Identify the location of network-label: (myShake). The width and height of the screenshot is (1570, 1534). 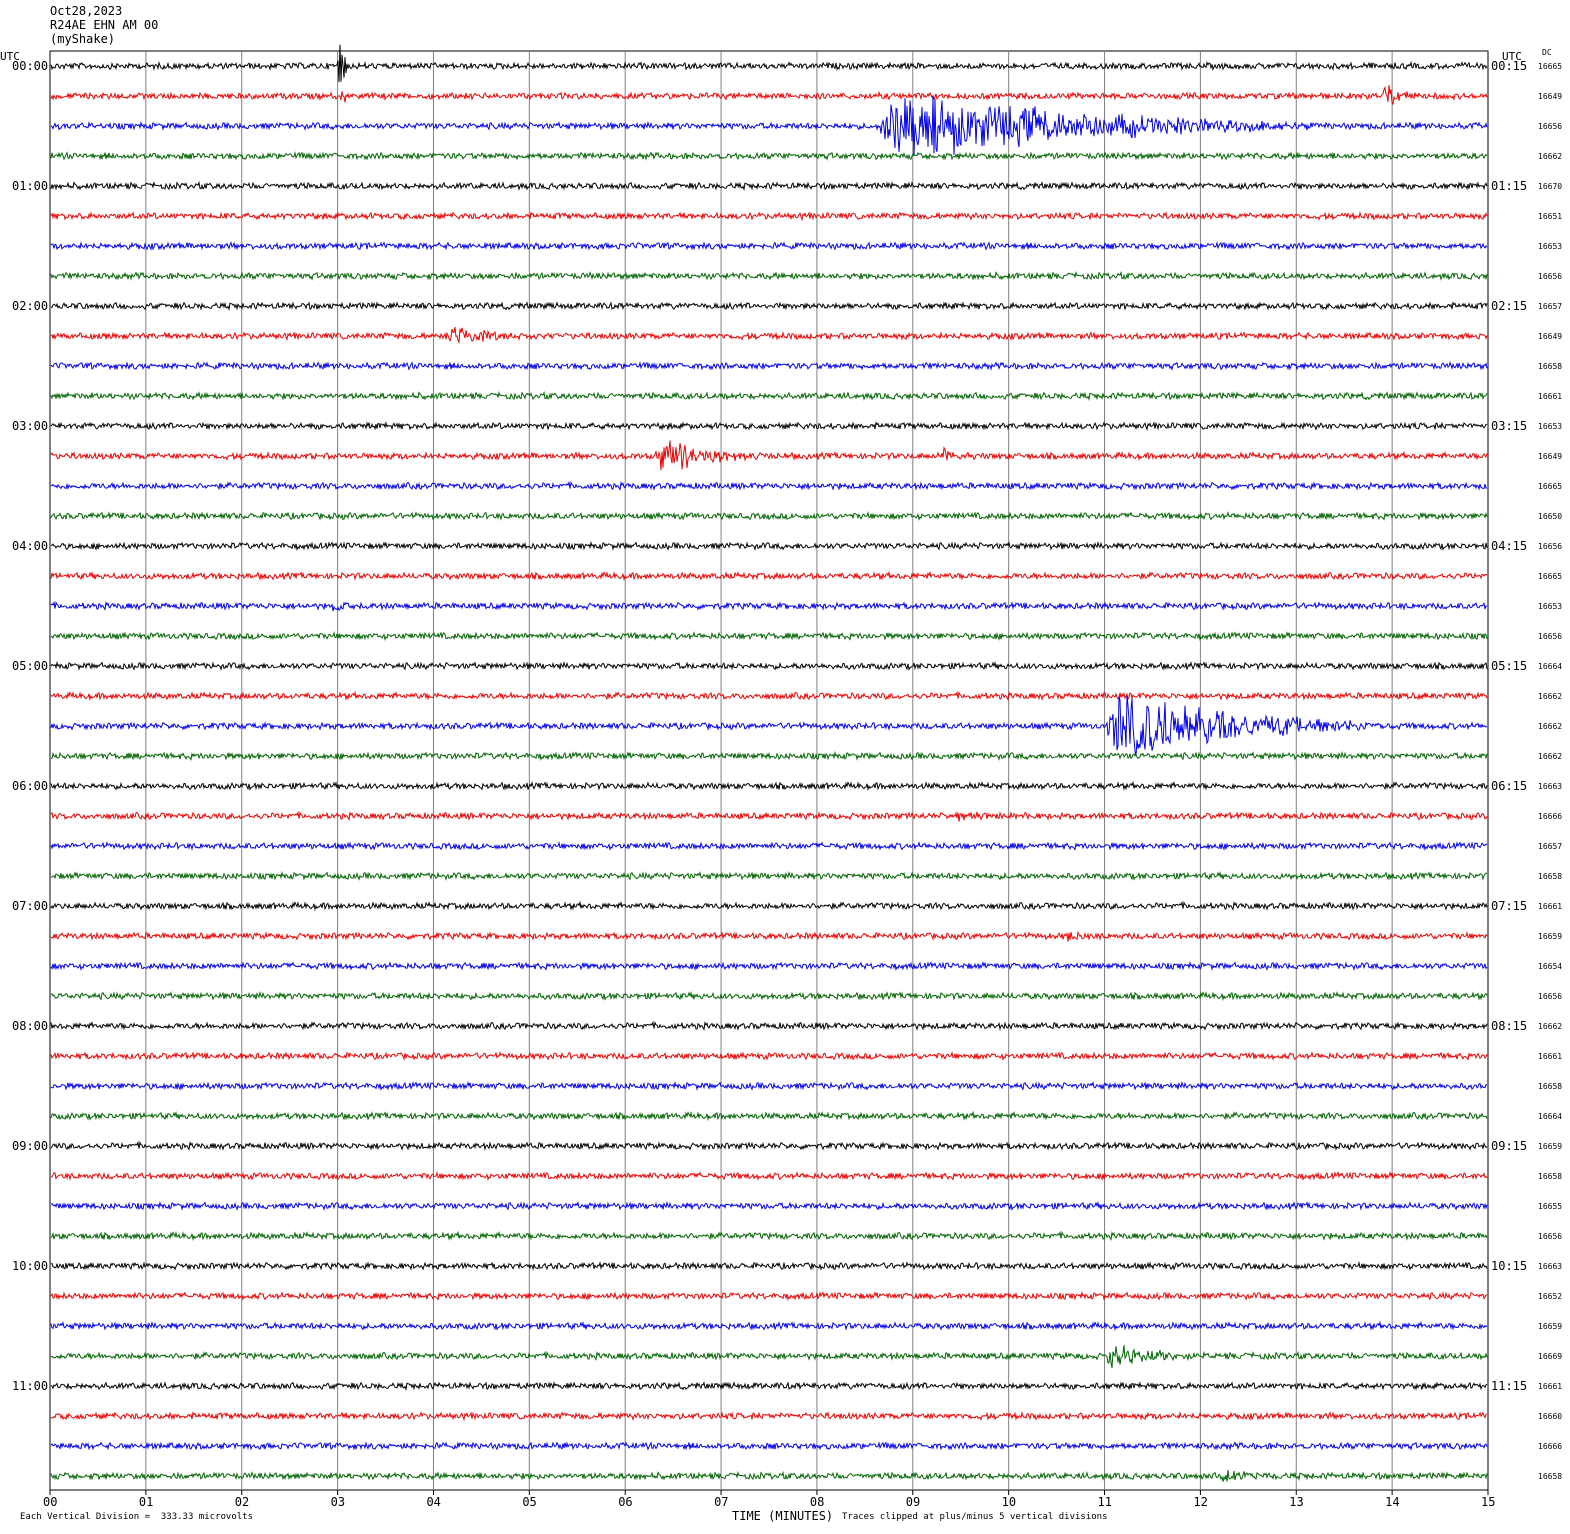
(83, 39).